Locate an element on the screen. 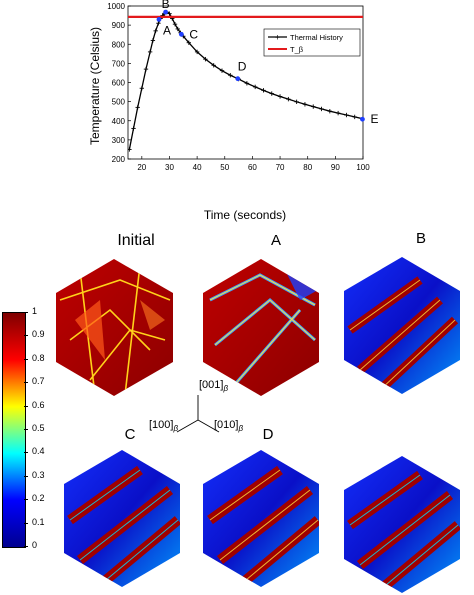 This screenshot has width=474, height=595. annotation-label-e: E is located at coordinates (374, 119).